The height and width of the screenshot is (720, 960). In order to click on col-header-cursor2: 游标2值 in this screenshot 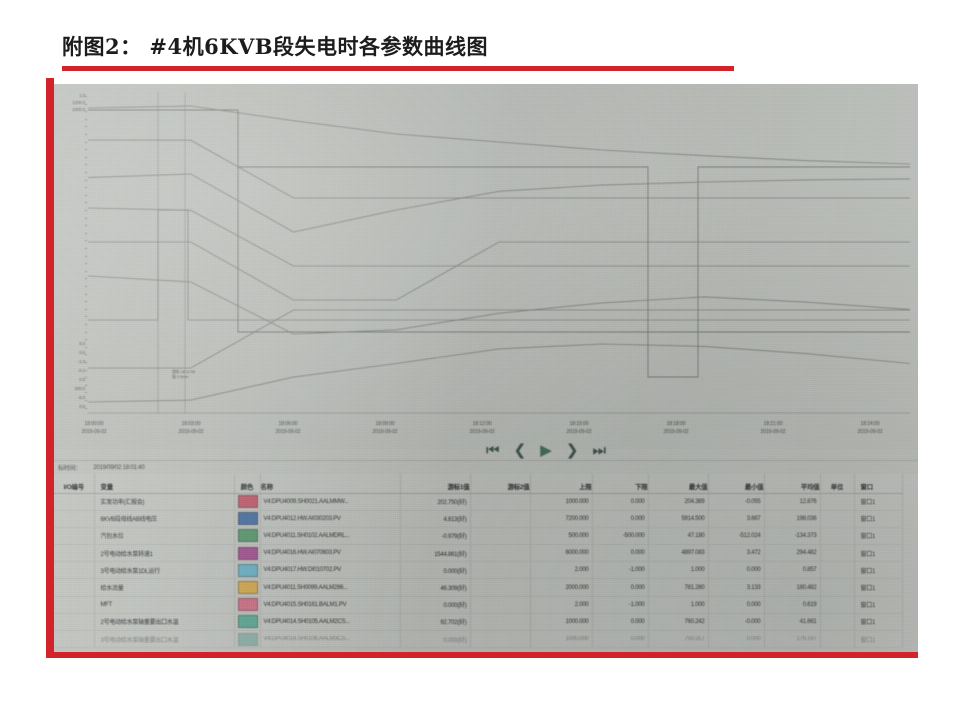, I will do `click(500, 484)`.